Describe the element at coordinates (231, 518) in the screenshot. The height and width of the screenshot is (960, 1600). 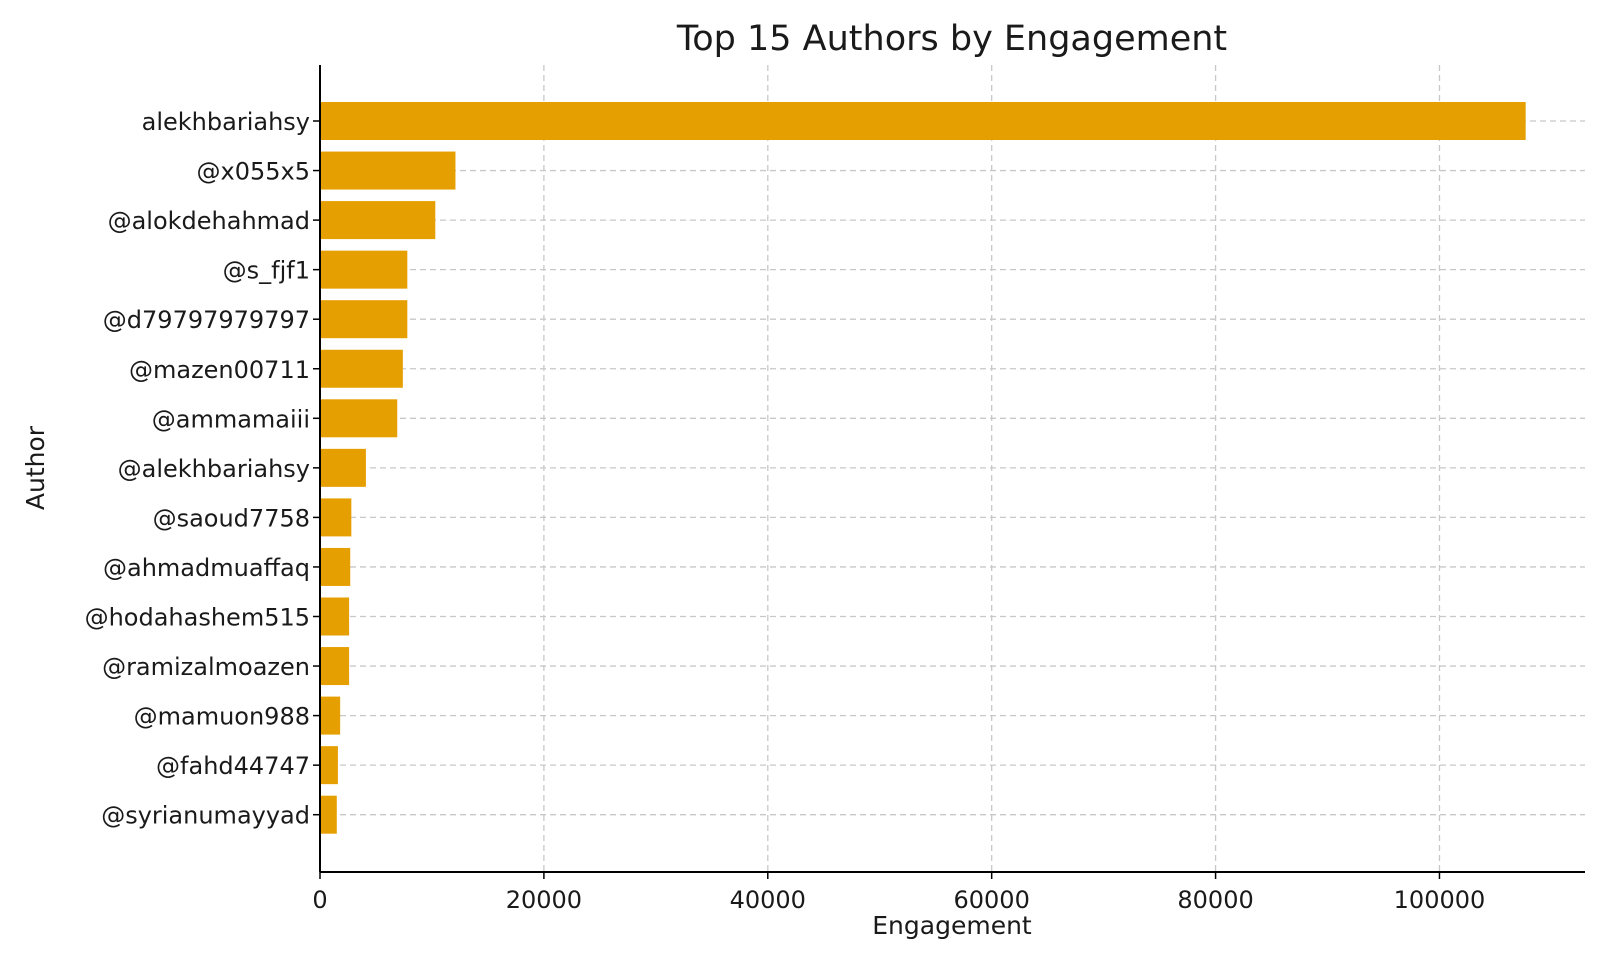
I see `y-tick-label: @saoud7758` at that location.